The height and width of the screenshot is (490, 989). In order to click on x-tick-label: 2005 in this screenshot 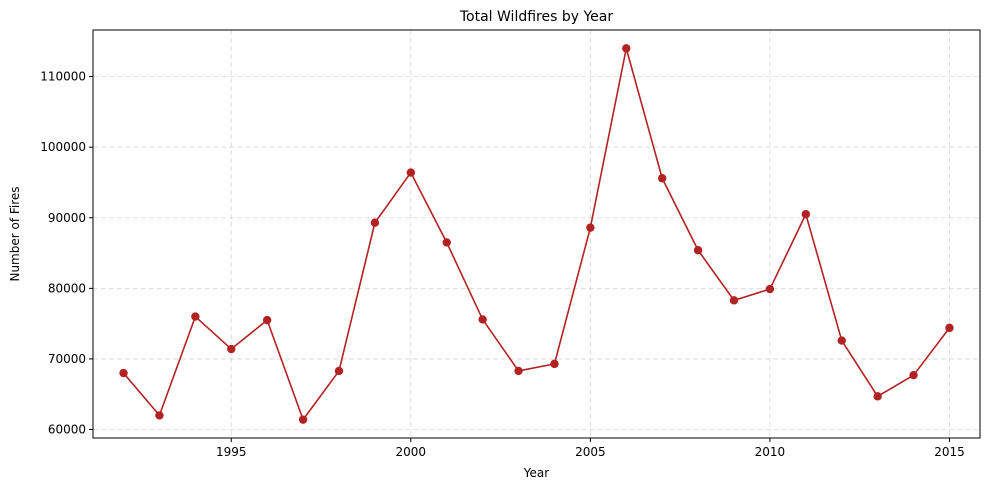, I will do `click(590, 452)`.